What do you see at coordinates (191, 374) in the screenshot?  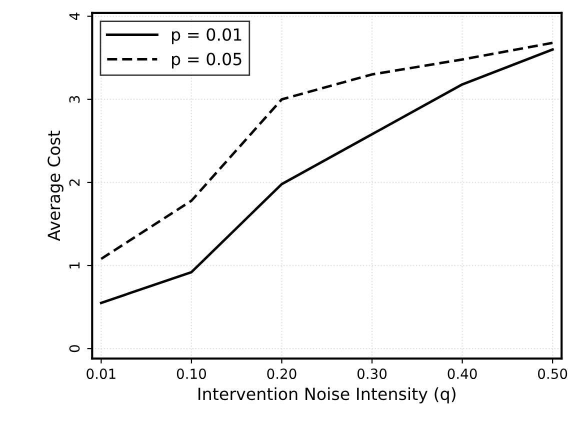 I see `x-tick-label: 0.10` at bounding box center [191, 374].